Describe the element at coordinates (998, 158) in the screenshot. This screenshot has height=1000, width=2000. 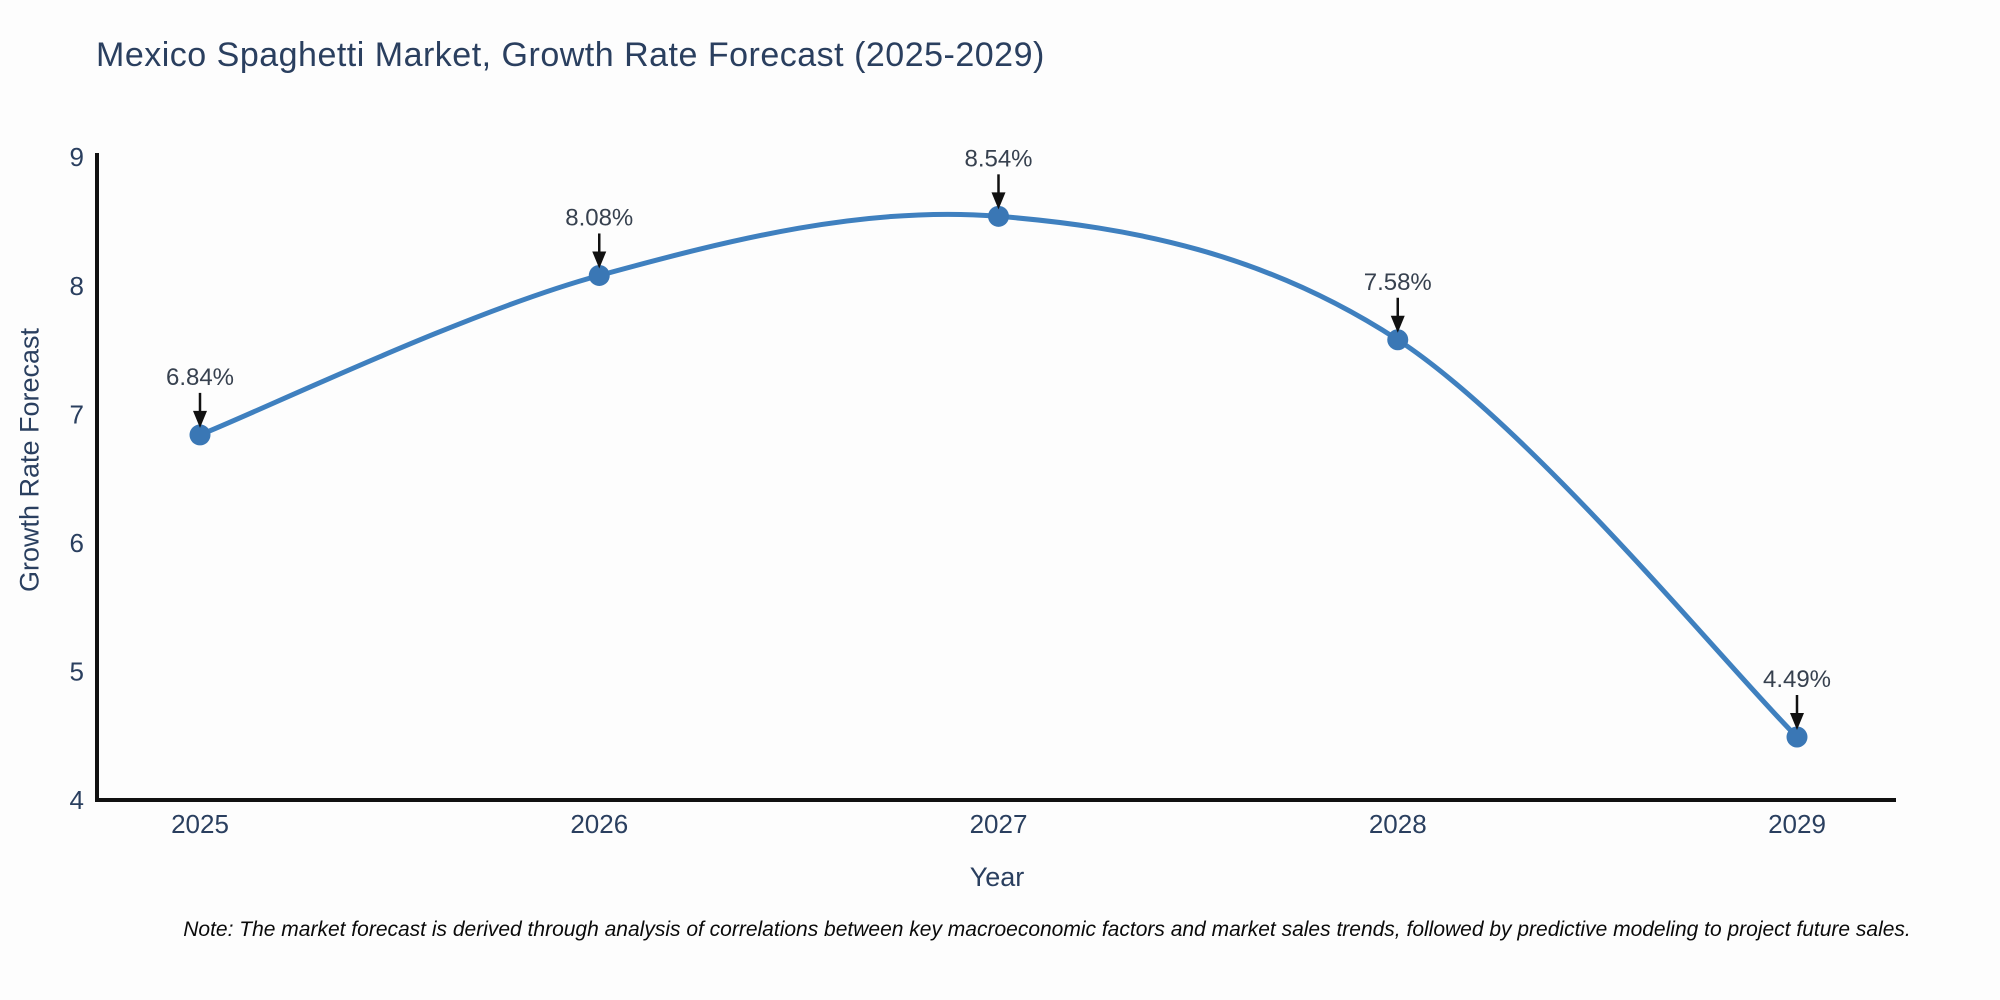
I see `data-point-label: 8.54%` at that location.